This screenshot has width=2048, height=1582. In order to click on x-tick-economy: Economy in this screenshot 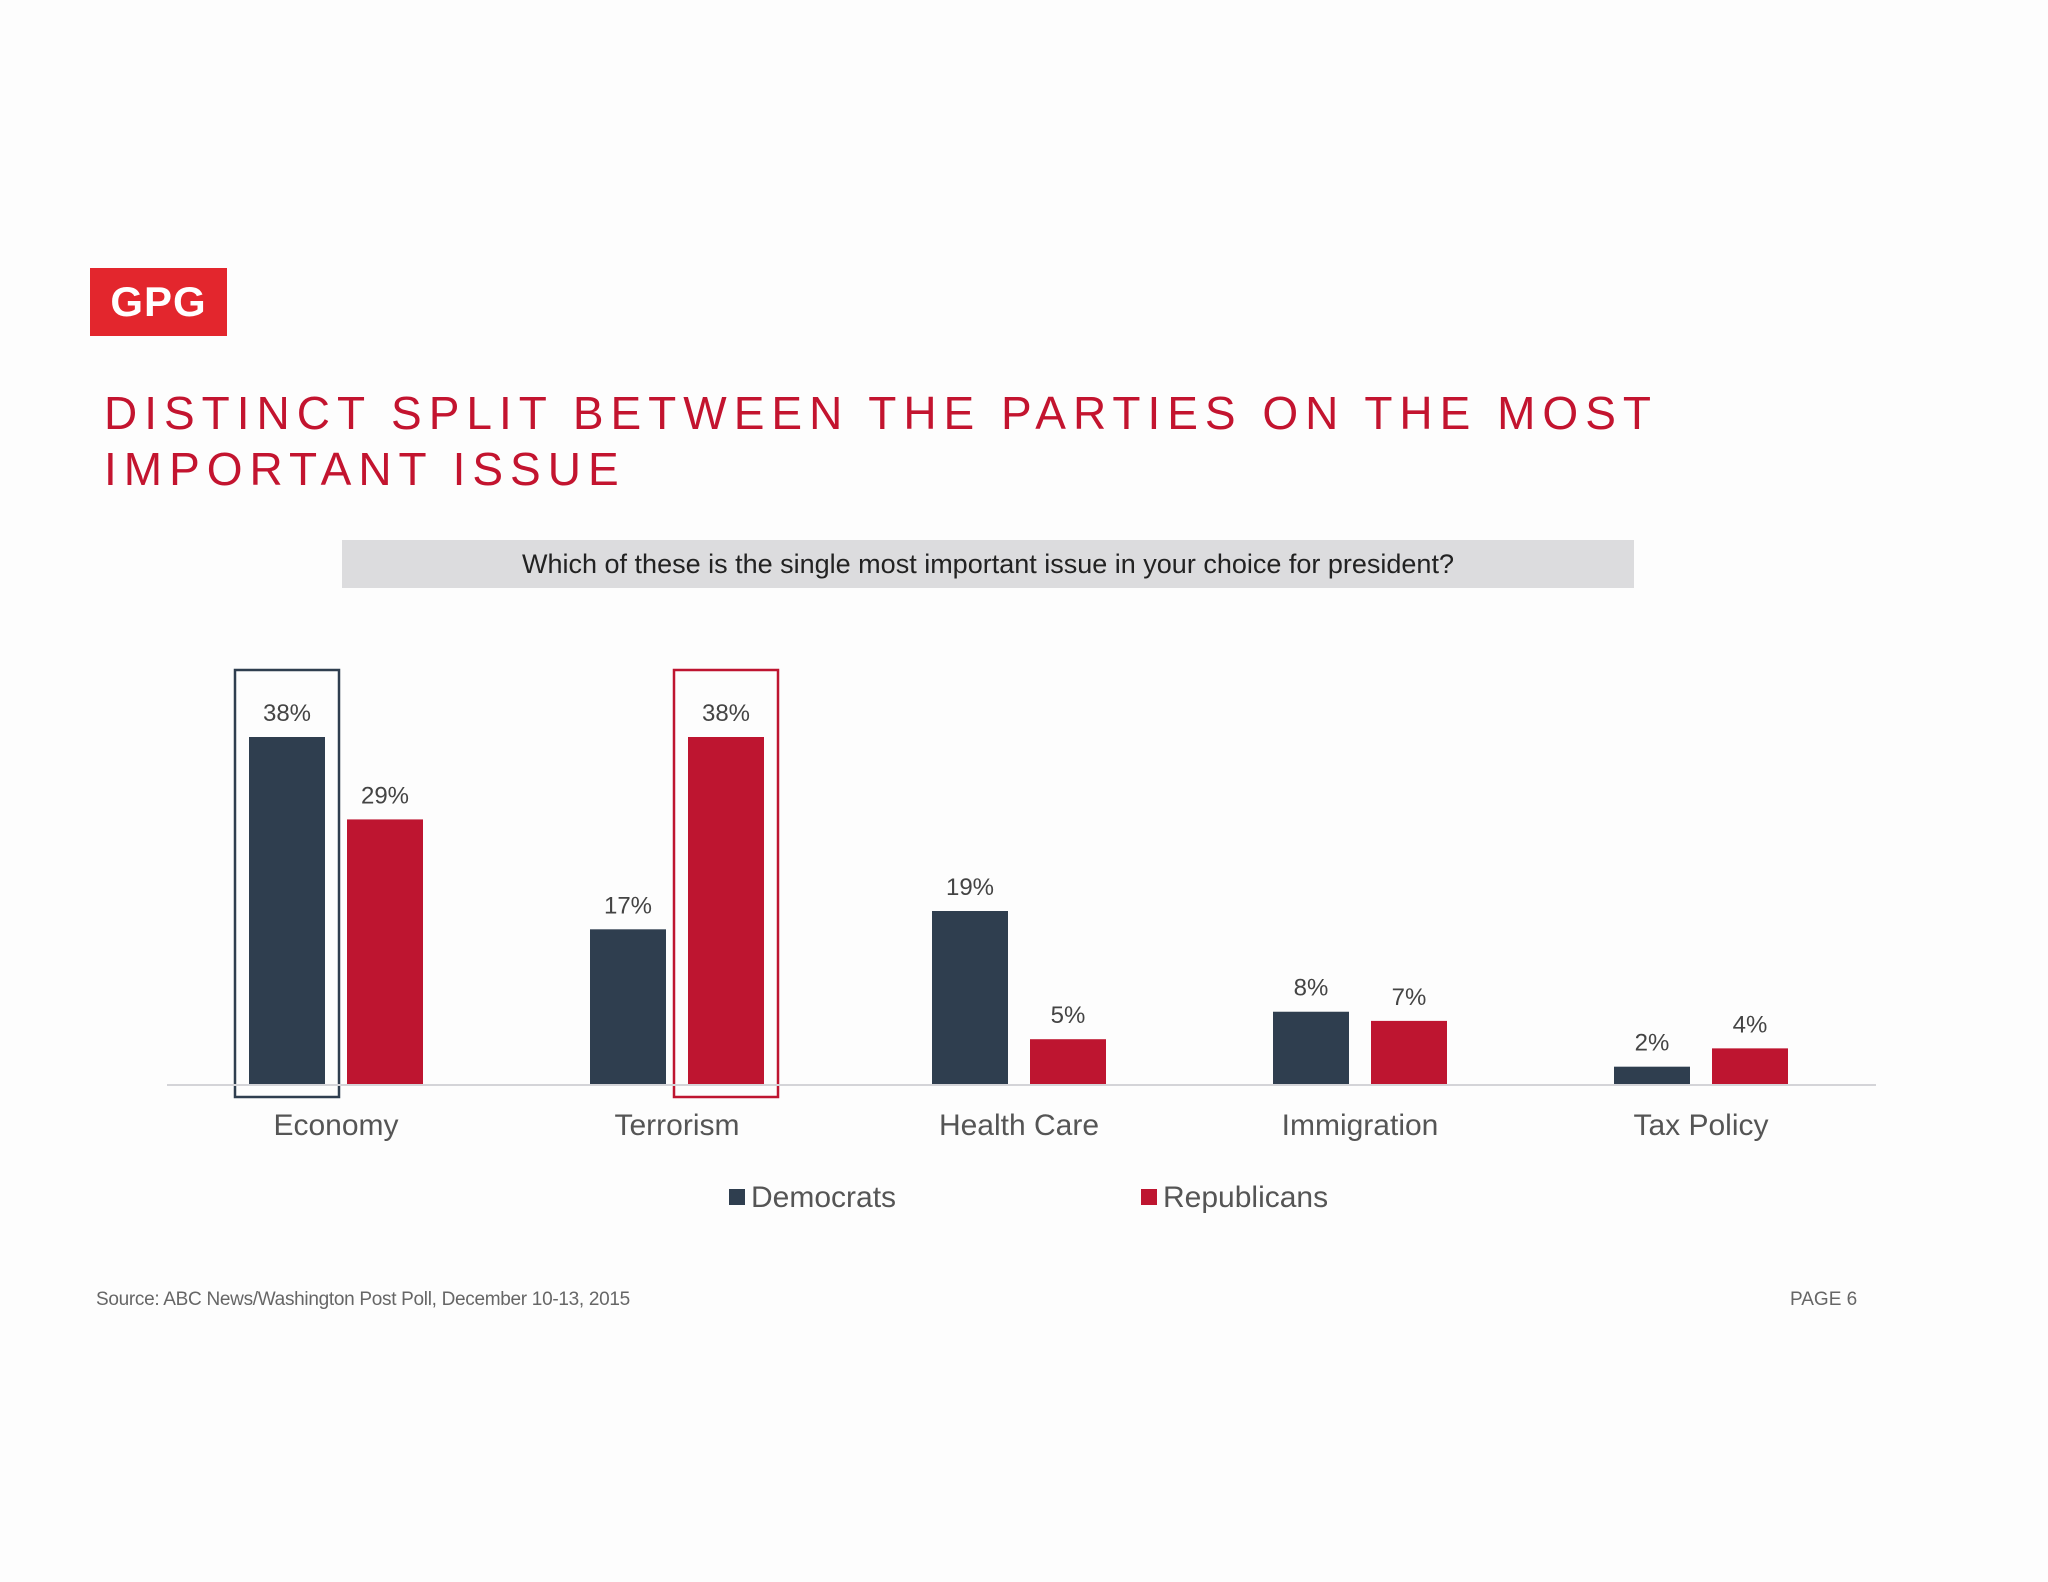, I will do `click(335, 1125)`.